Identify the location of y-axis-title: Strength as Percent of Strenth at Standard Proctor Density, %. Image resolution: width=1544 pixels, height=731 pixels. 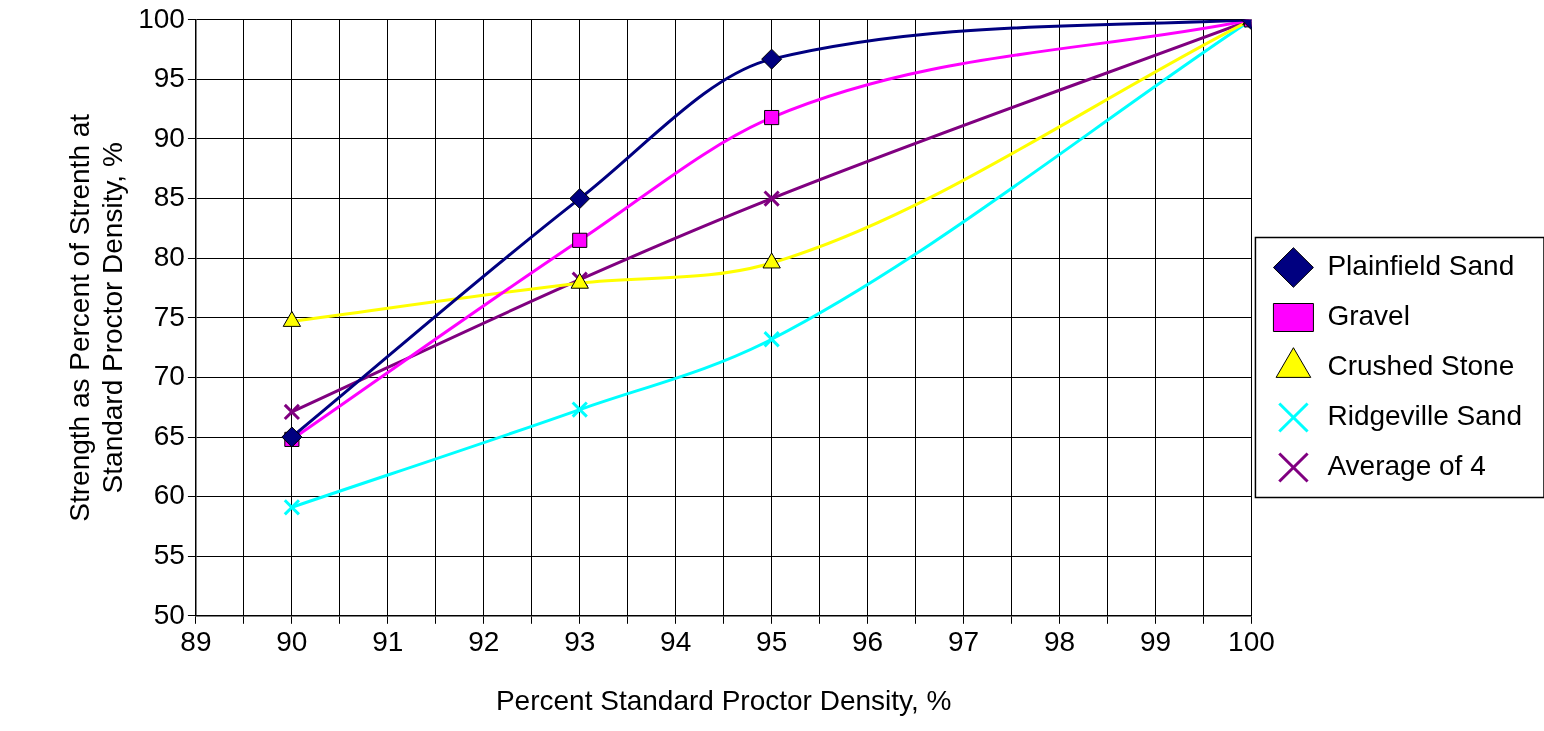
(96, 317).